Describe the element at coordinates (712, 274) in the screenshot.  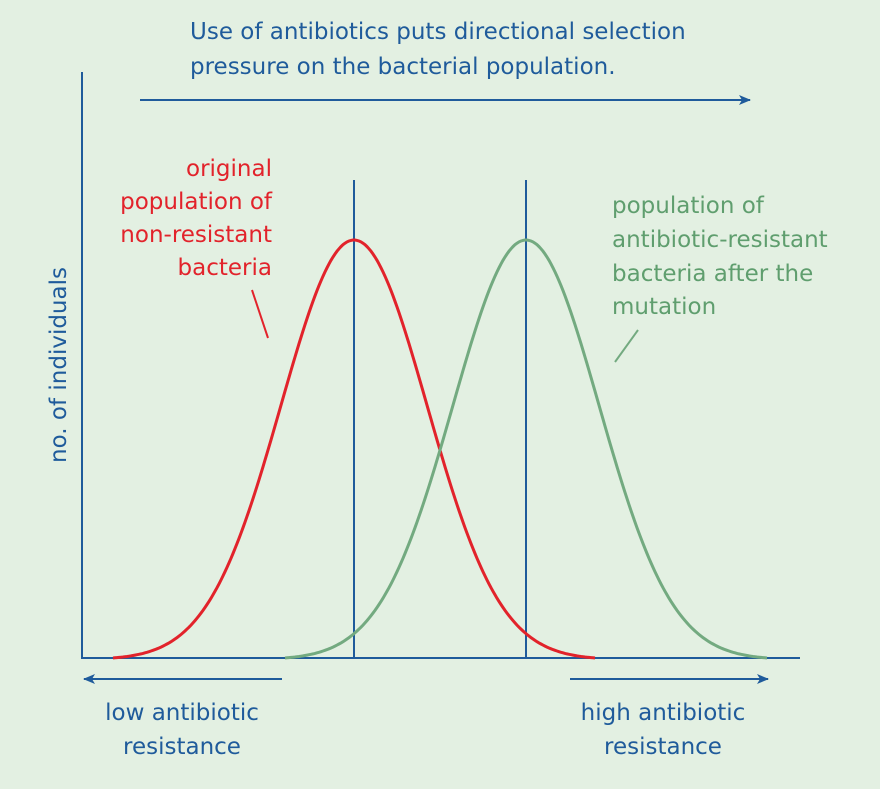
I see `resistant-label: bacteria after the` at that location.